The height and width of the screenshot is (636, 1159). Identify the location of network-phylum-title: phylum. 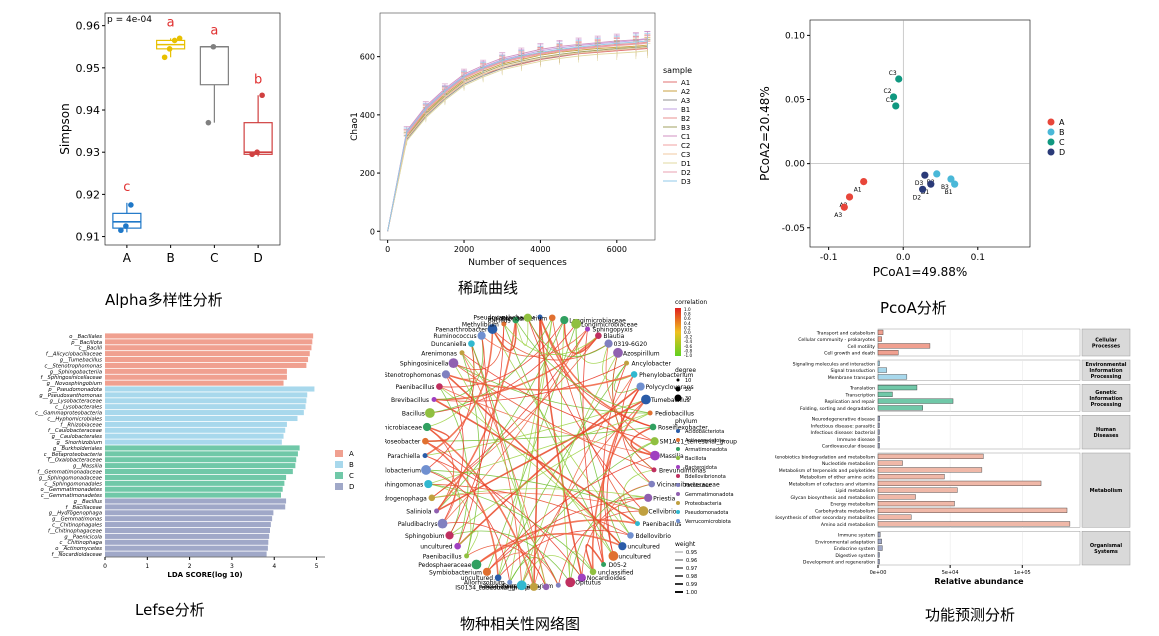
(686, 421).